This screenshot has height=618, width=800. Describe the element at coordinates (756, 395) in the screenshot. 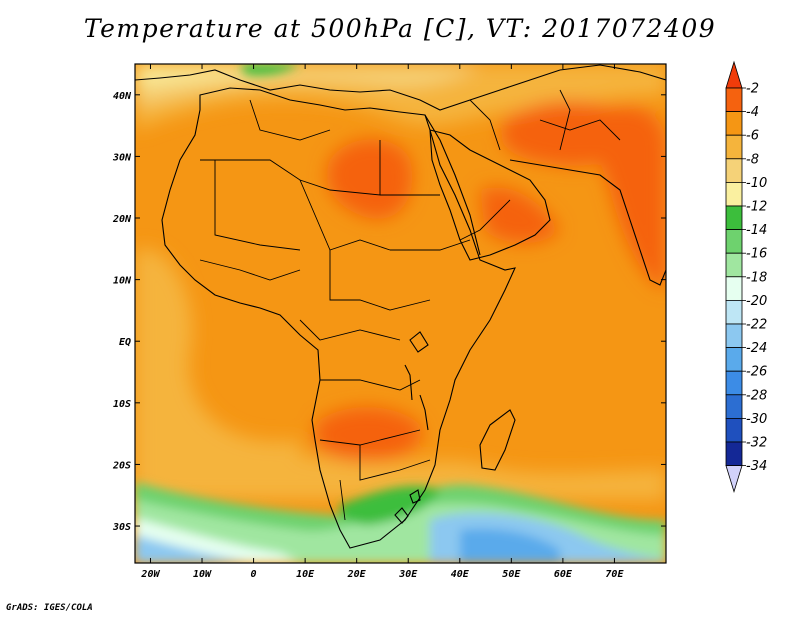

I see `colorbar-label: -28` at that location.